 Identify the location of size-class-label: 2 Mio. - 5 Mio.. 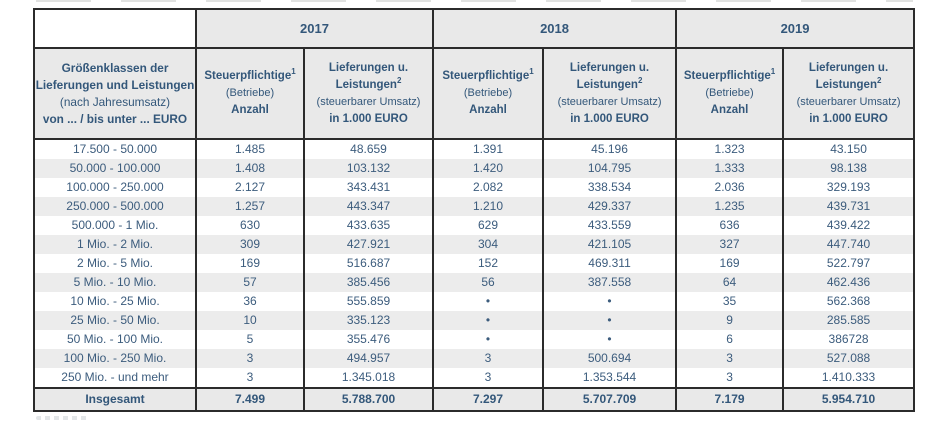
(115, 263).